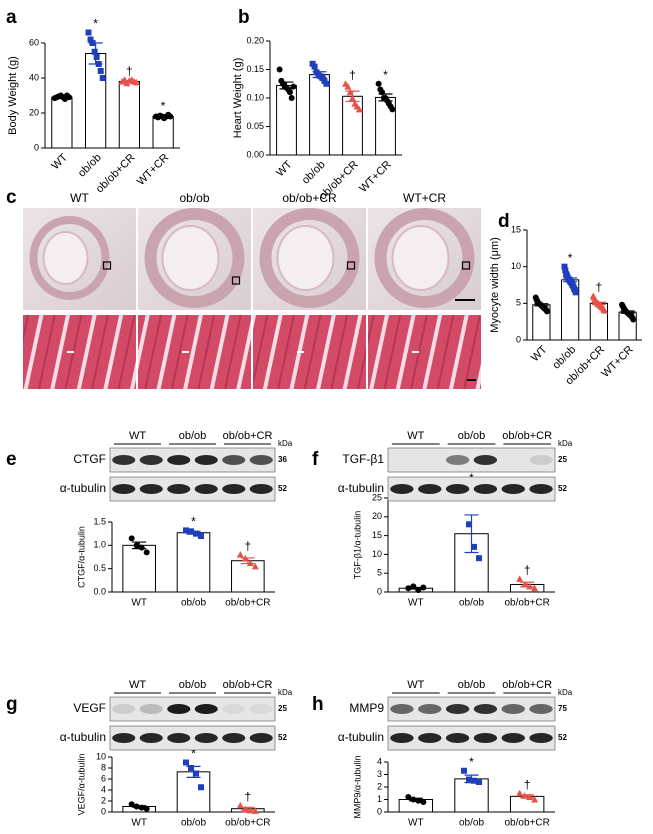  What do you see at coordinates (99, 521) in the screenshot?
I see `y-tick-label: 1.5` at bounding box center [99, 521].